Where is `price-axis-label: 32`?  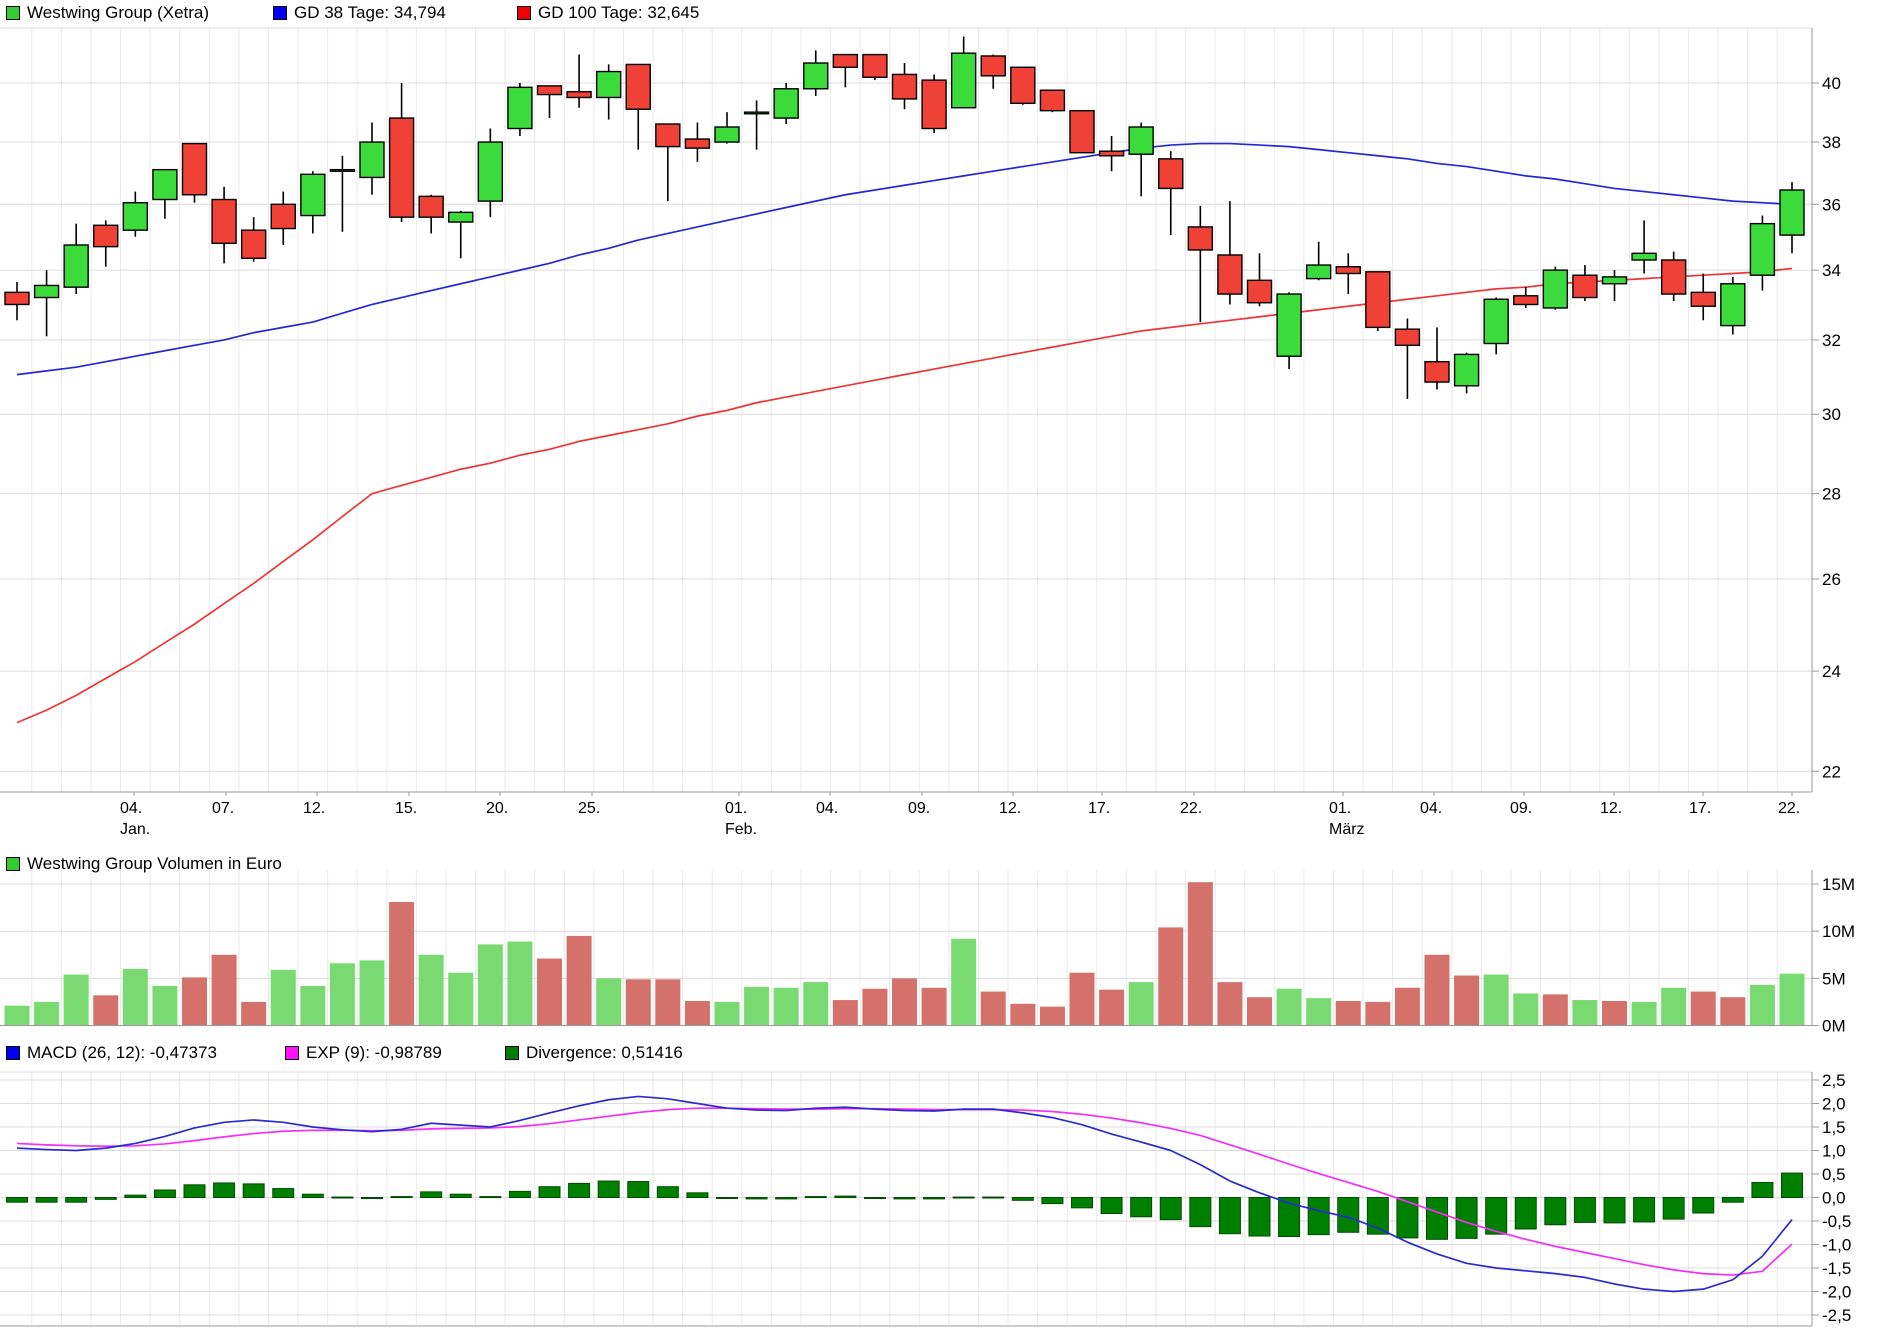
price-axis-label: 32 is located at coordinates (1831, 340).